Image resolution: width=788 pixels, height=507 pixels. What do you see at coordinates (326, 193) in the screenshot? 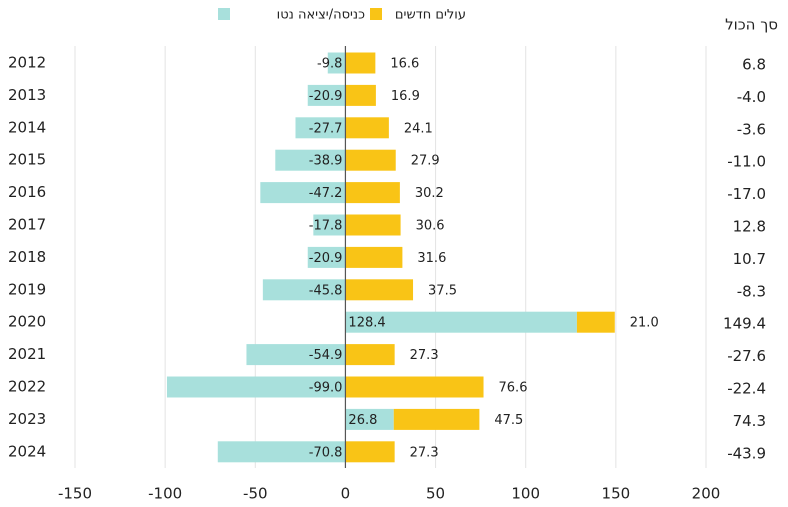
I see `data-label: -47.2` at bounding box center [326, 193].